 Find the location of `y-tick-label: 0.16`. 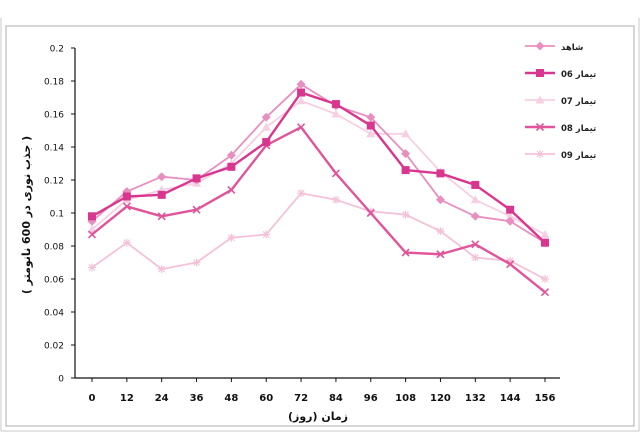

y-tick-label: 0.16 is located at coordinates (54, 116).